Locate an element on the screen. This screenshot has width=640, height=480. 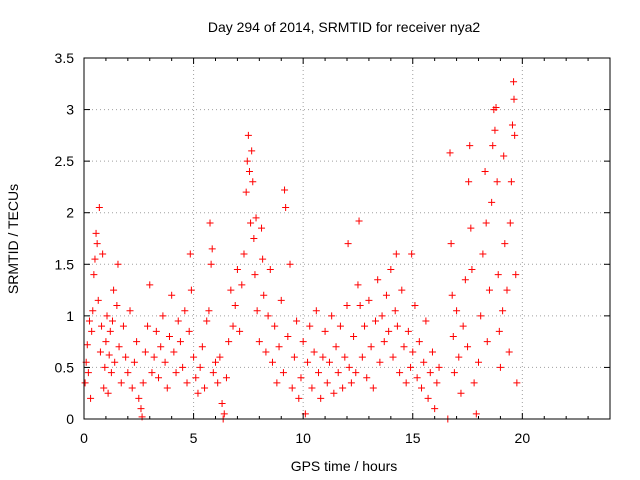
y-tick-label: 0.5 is located at coordinates (65, 367).